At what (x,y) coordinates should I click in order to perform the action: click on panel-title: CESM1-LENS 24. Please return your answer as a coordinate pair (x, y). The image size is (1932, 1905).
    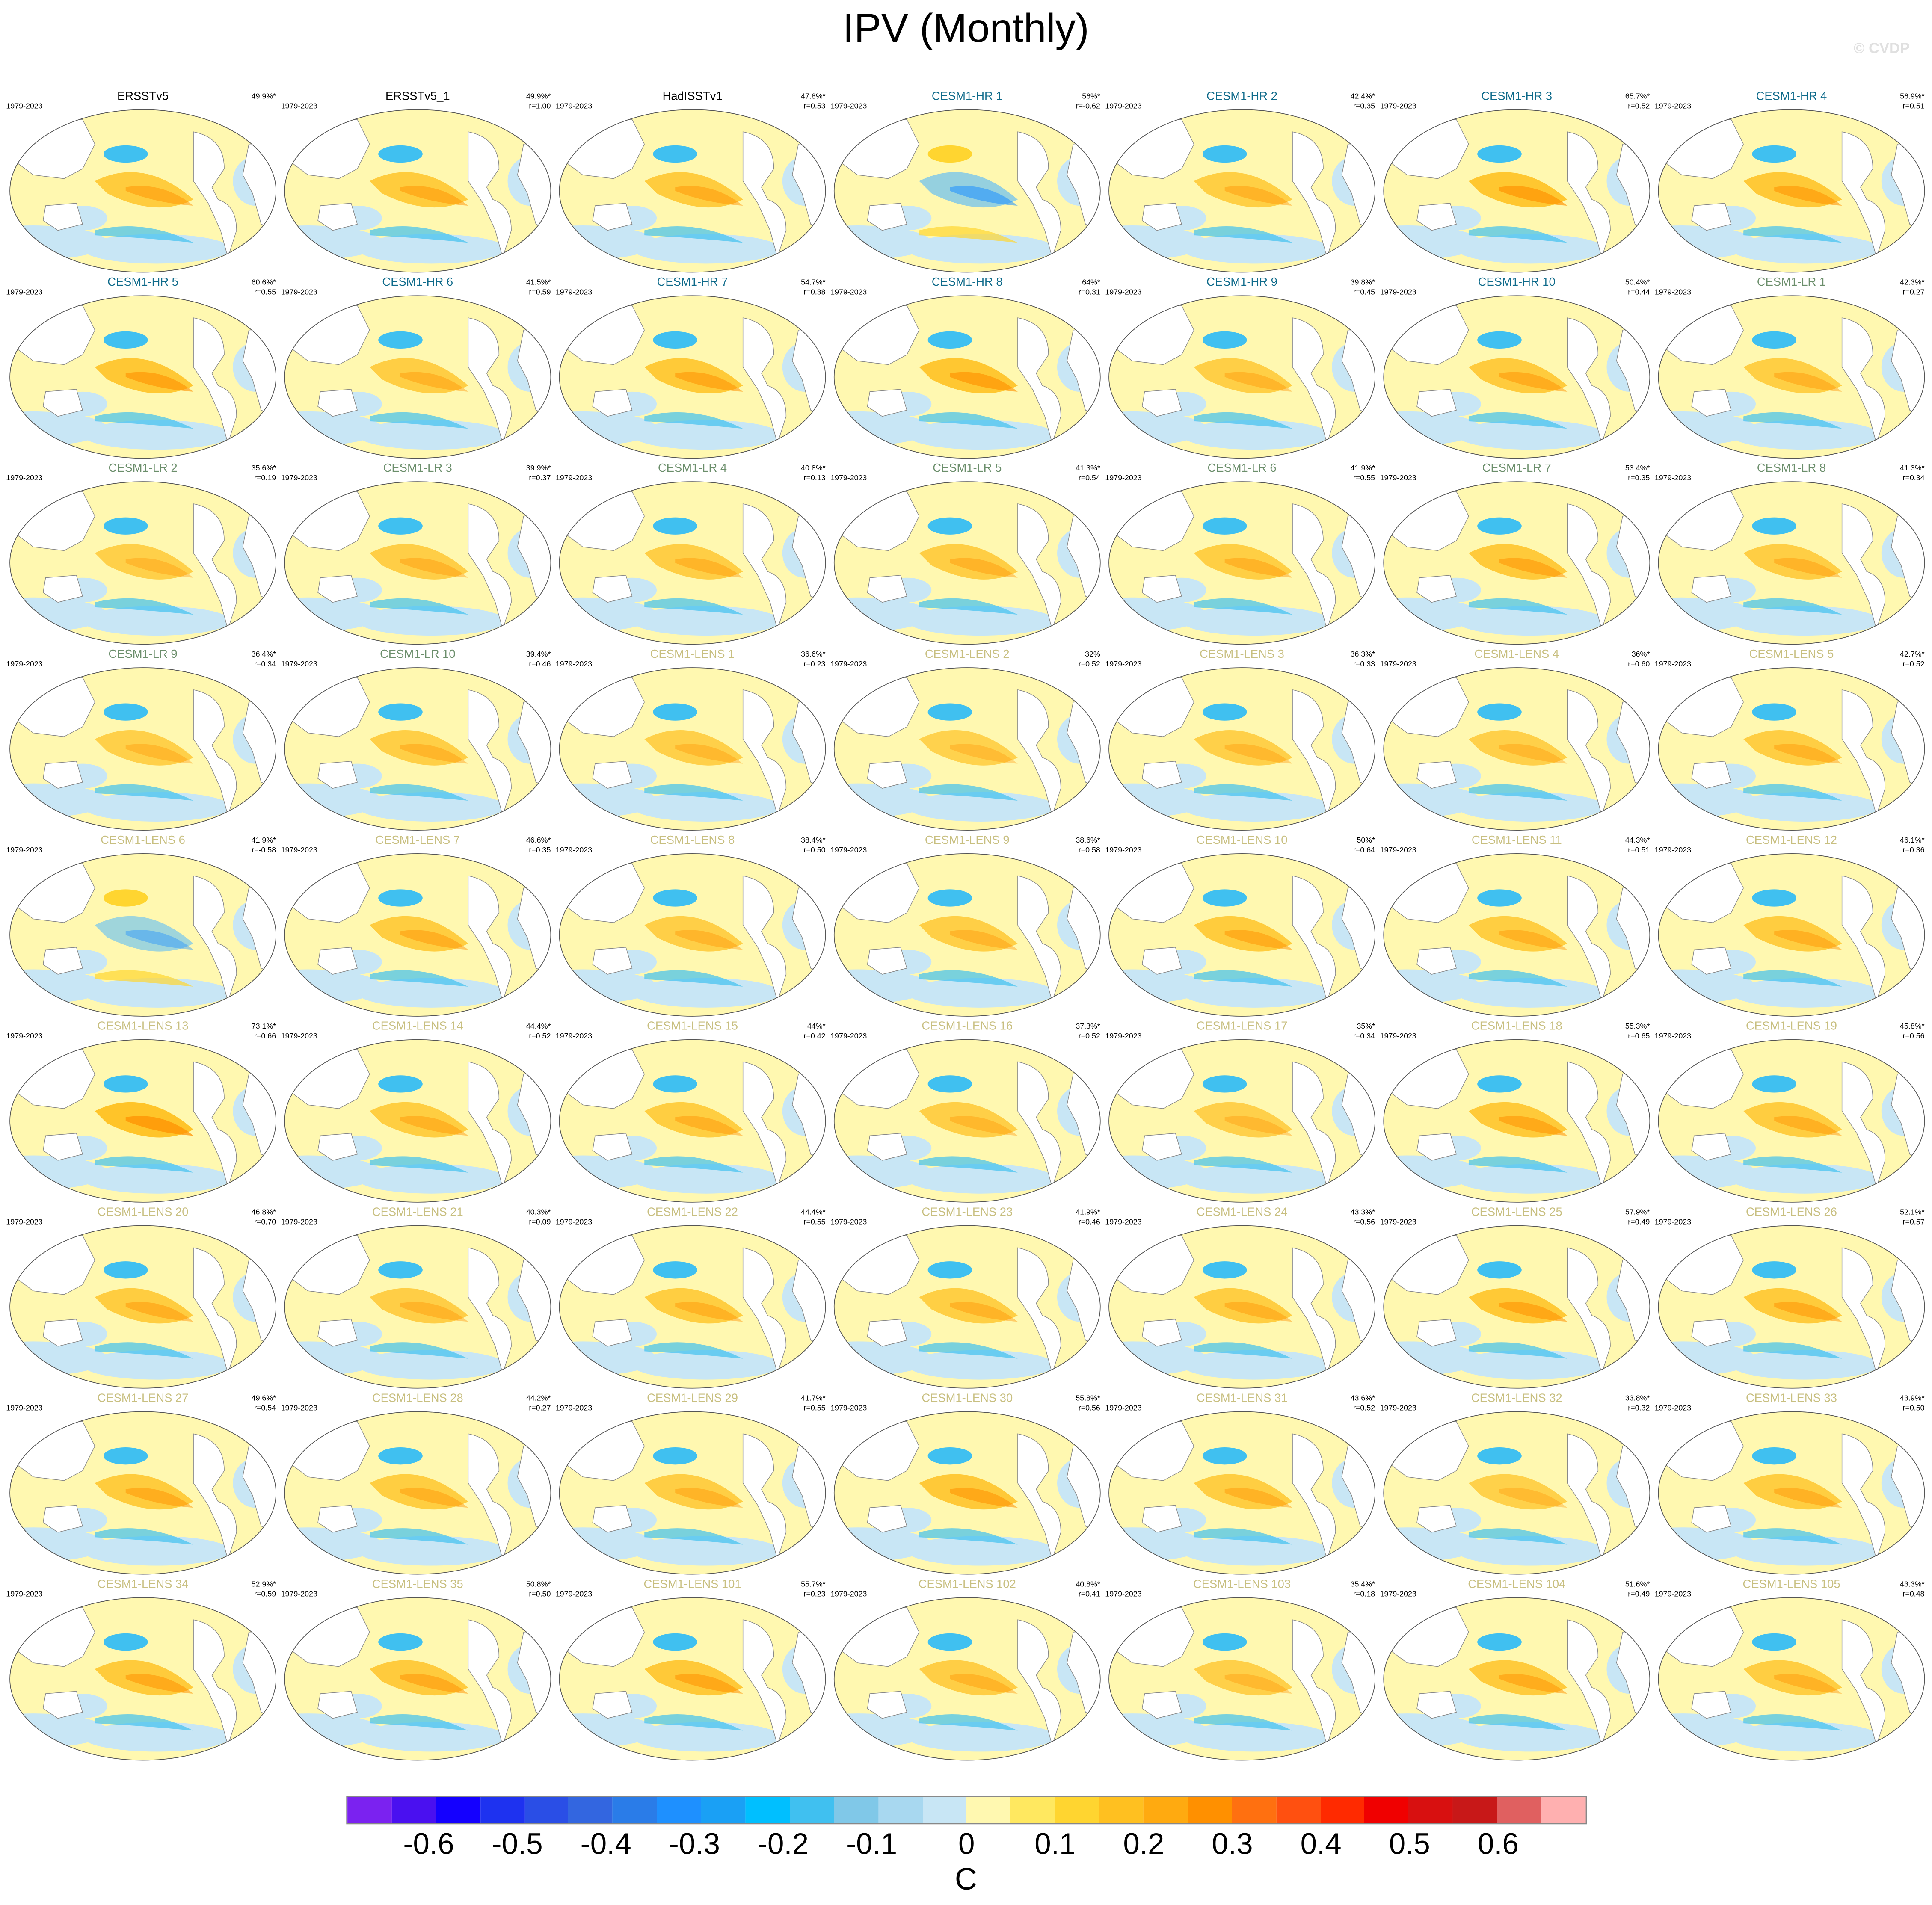
    Looking at the image, I should click on (1242, 1213).